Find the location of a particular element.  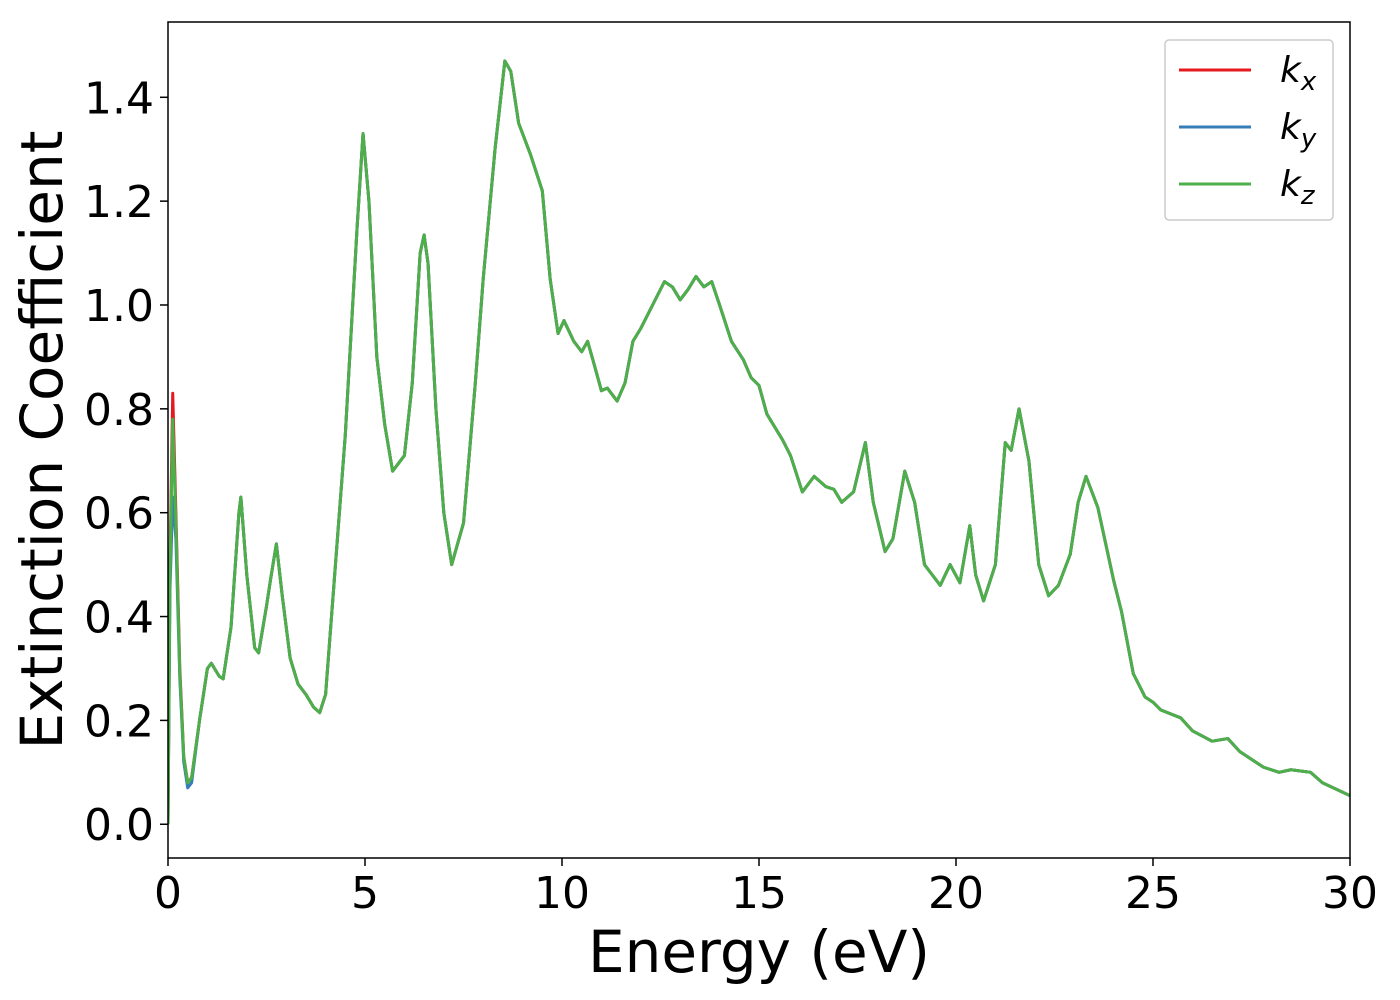

y-tick-label: 1.0 is located at coordinates (119, 306).